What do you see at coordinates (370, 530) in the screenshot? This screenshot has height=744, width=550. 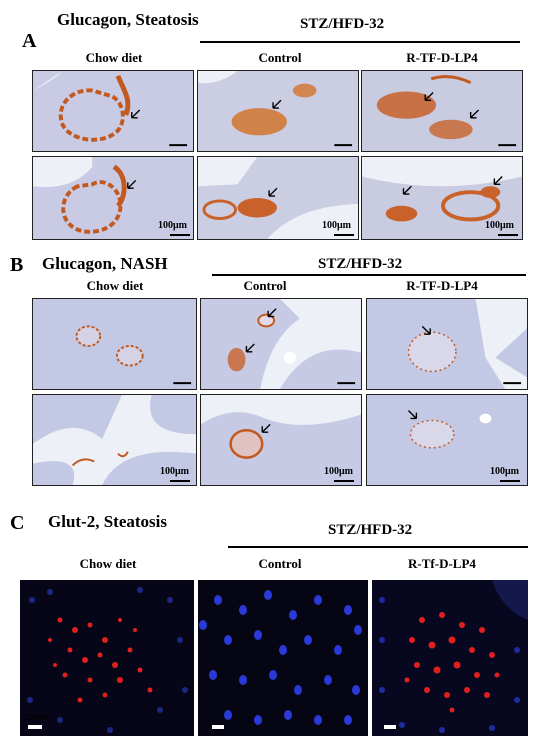 I see `panel-c-group-title: STZ/HFD-32` at bounding box center [370, 530].